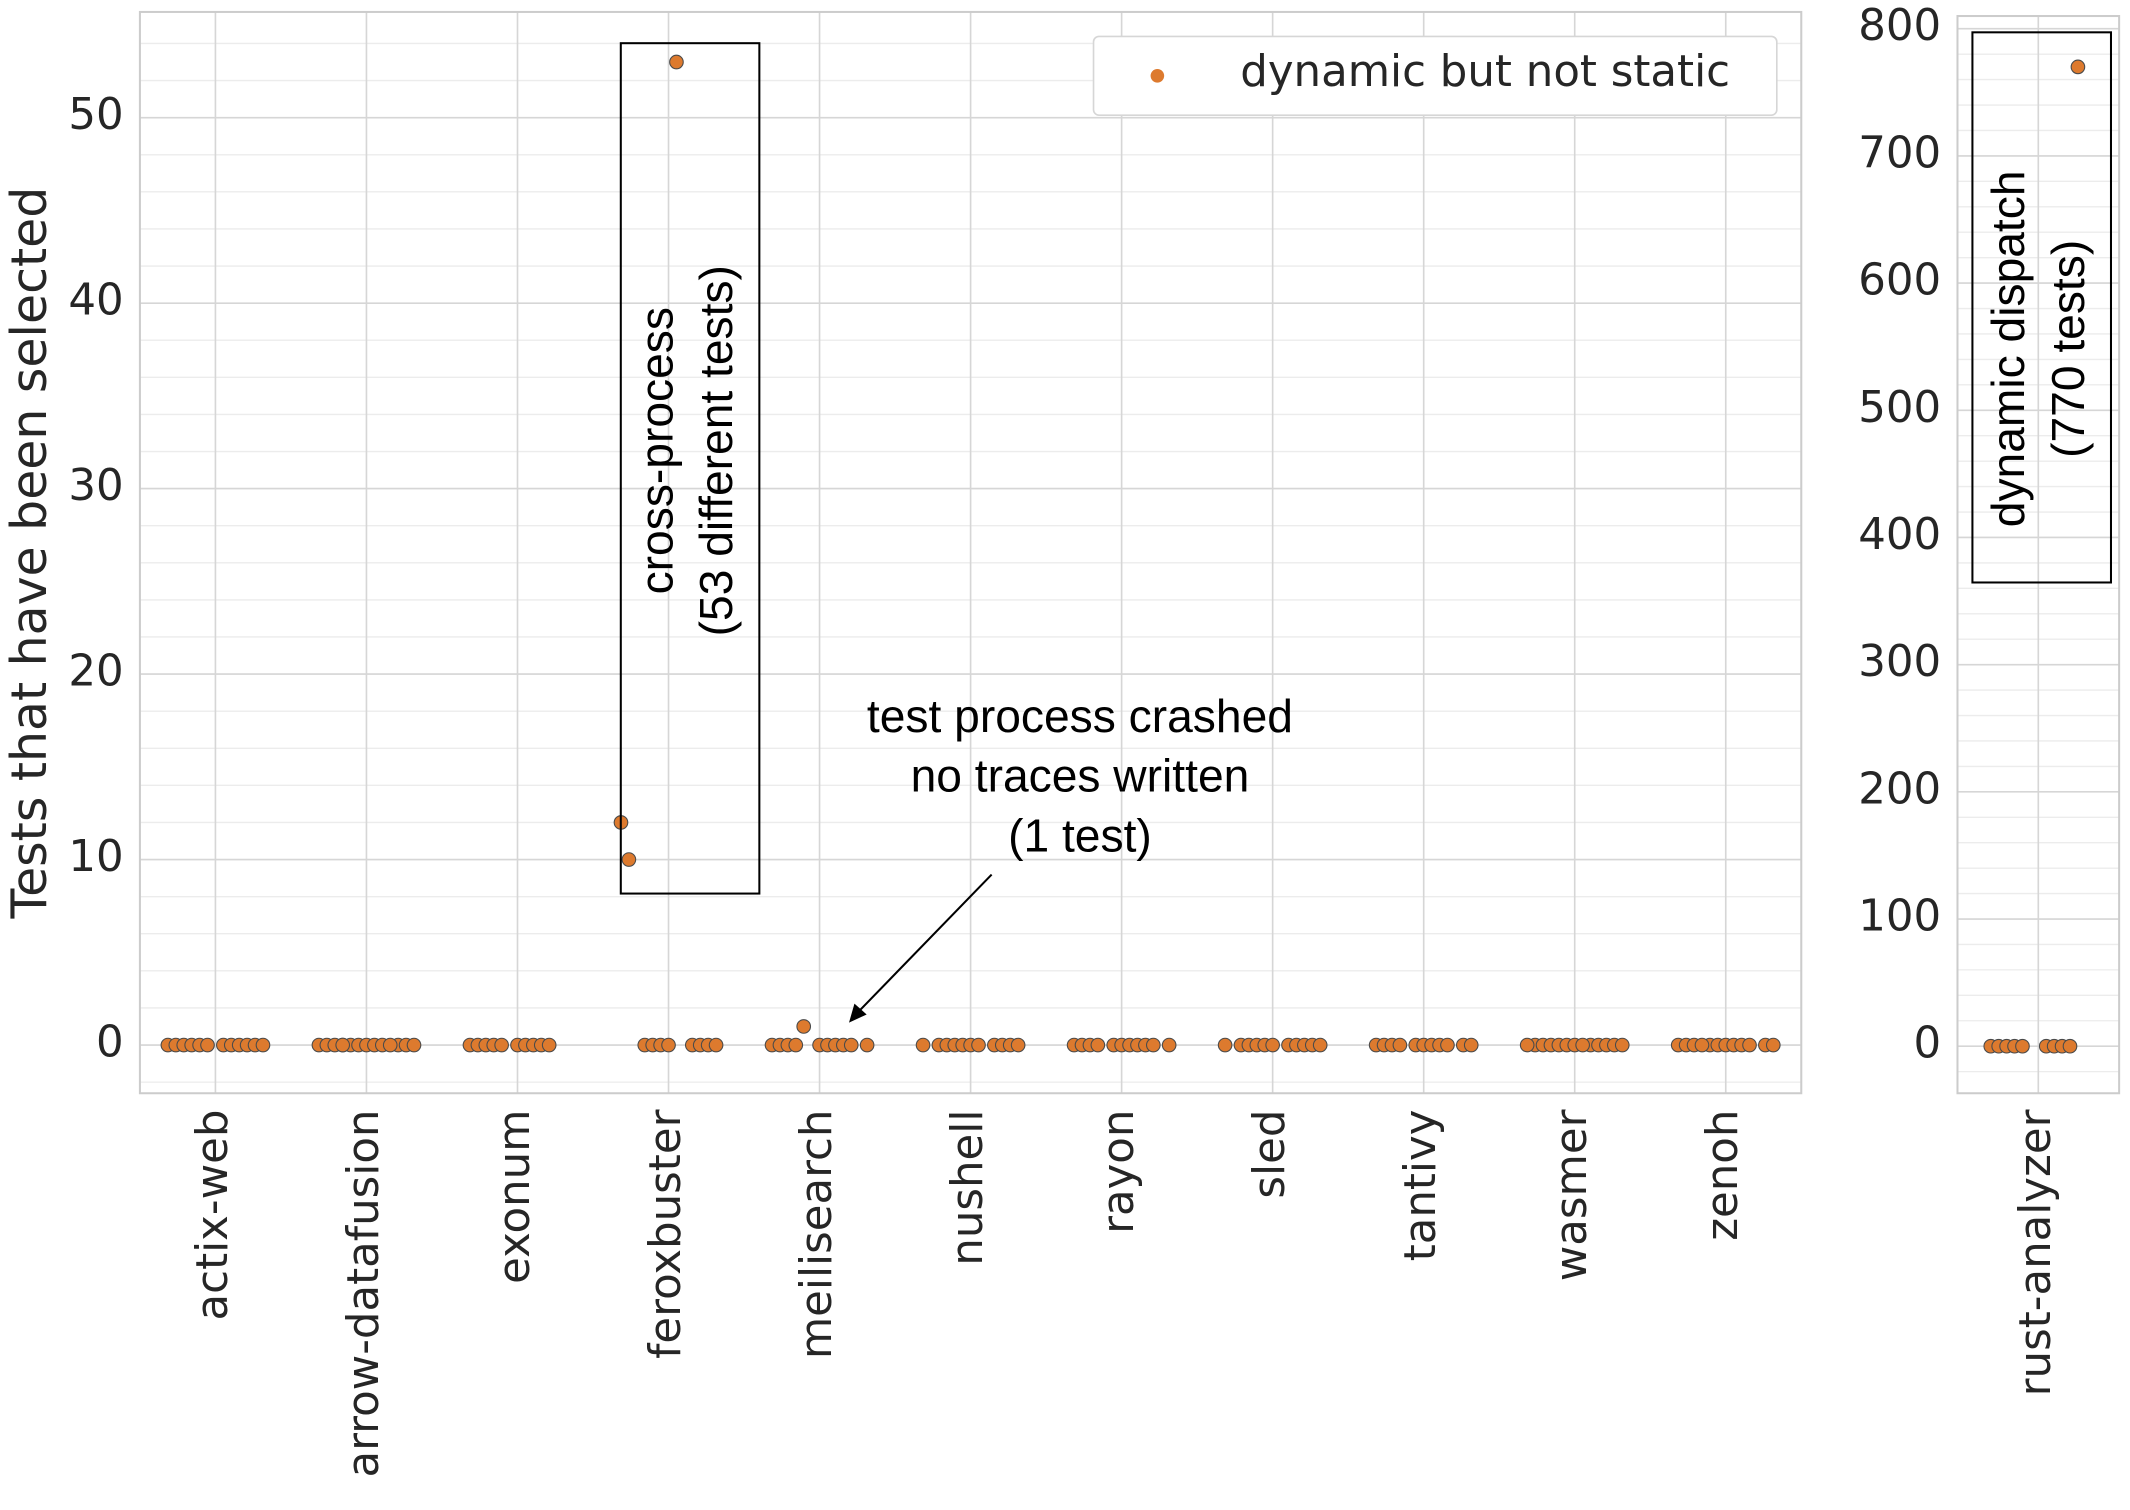  I want to click on y-tick-label: 20, so click(95, 672).